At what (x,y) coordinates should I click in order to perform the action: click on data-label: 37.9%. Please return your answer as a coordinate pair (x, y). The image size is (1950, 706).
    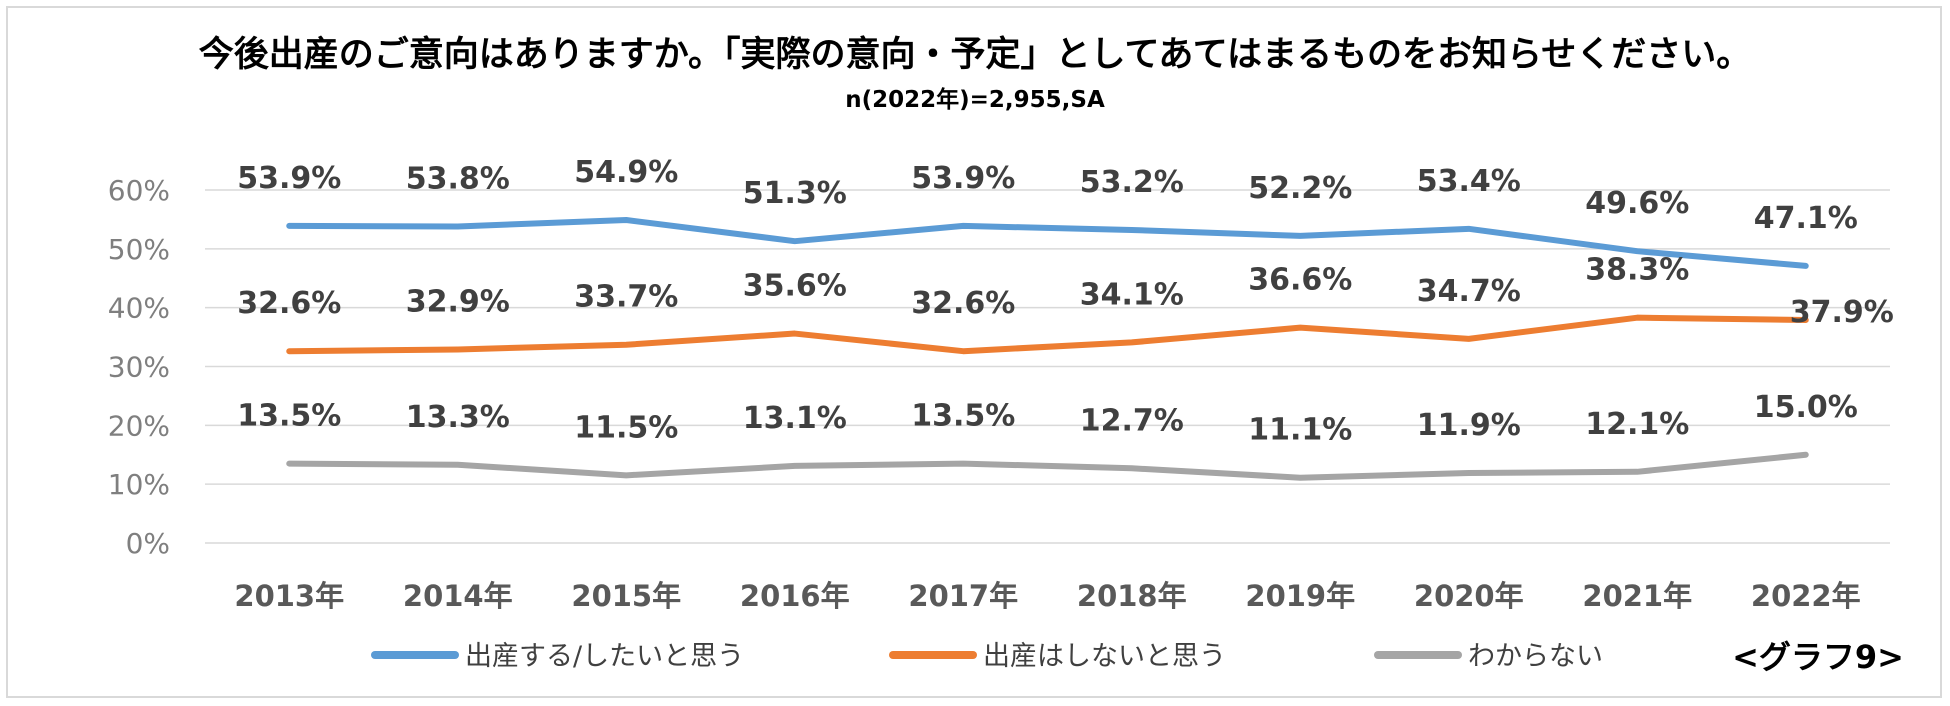
    Looking at the image, I should click on (1842, 312).